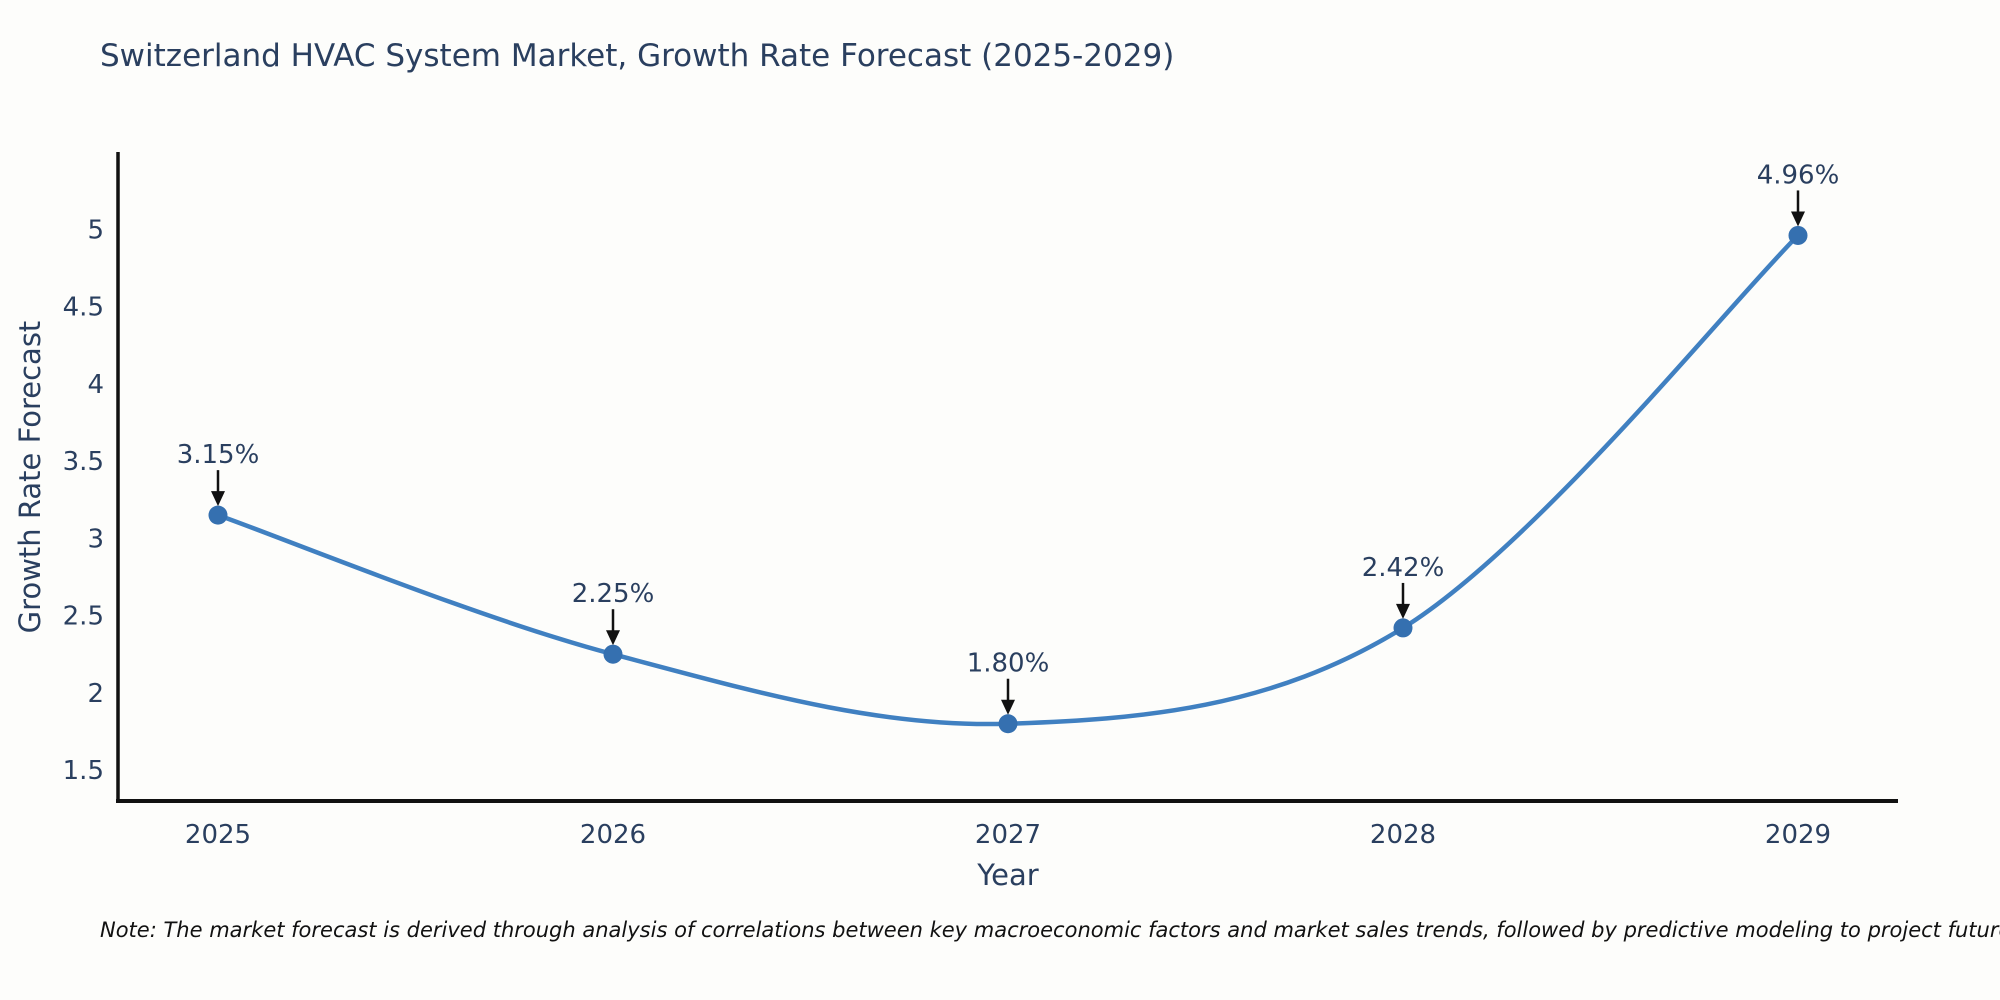 Image resolution: width=2000 pixels, height=1000 pixels. I want to click on y-tick-label: 1.5, so click(83, 771).